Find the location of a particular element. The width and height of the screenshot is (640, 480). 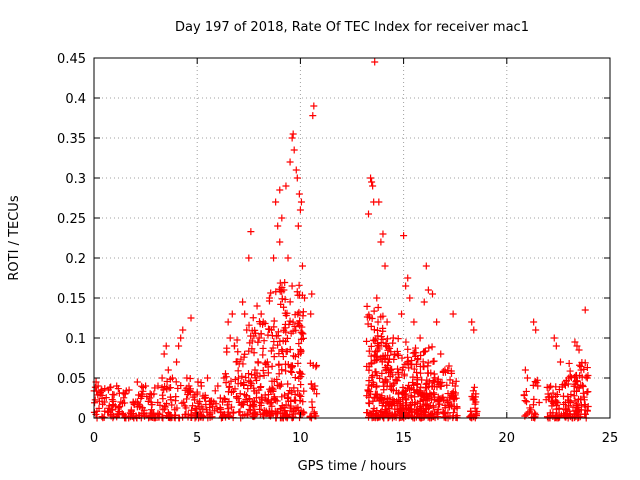

x-tick-label: 15 is located at coordinates (403, 438).